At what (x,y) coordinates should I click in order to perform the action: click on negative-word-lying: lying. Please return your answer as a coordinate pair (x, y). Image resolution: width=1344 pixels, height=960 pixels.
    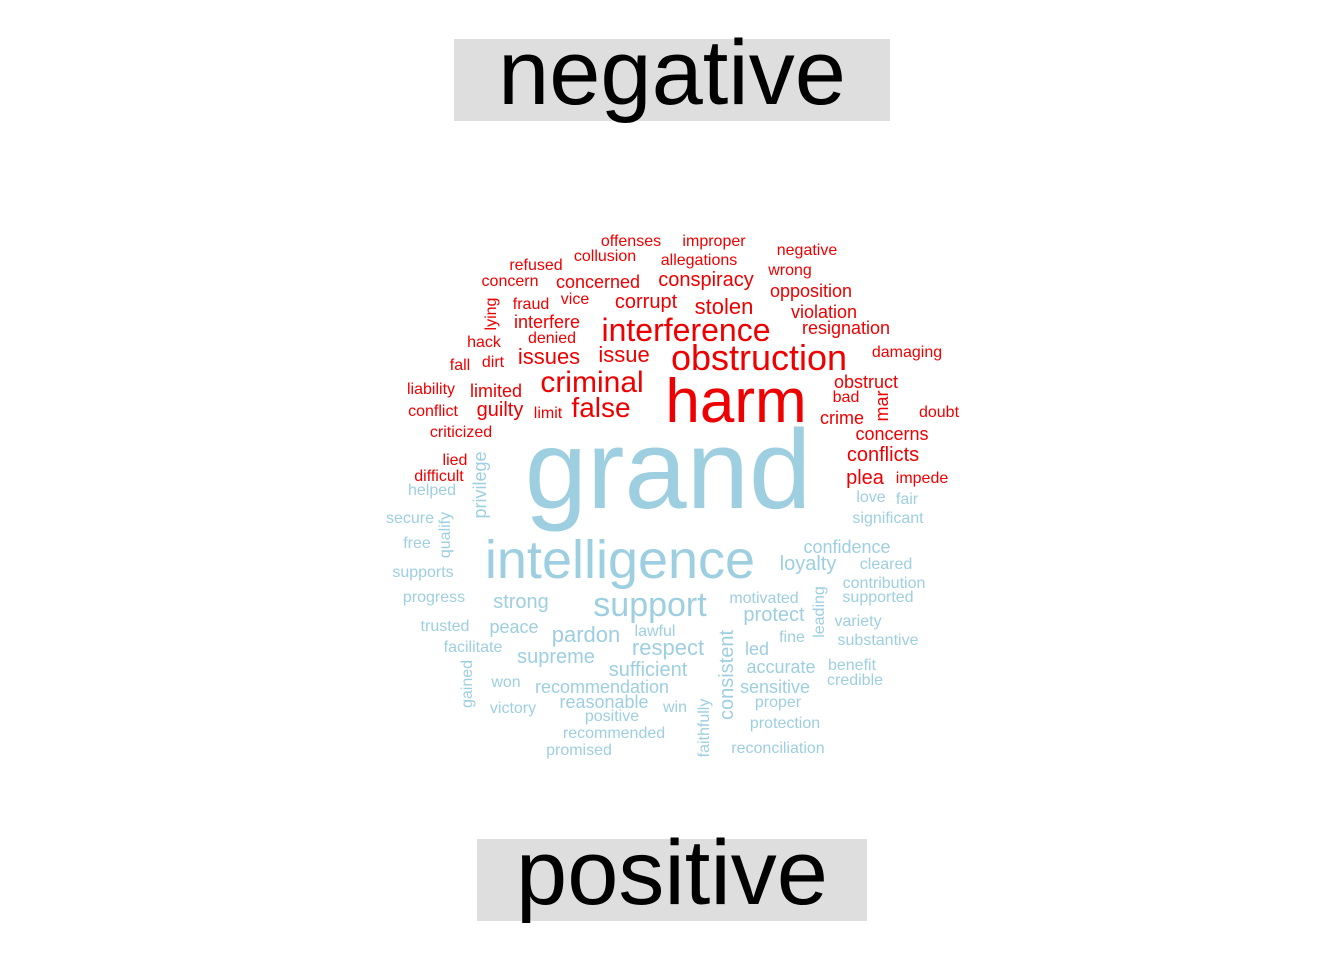
    Looking at the image, I should click on (491, 314).